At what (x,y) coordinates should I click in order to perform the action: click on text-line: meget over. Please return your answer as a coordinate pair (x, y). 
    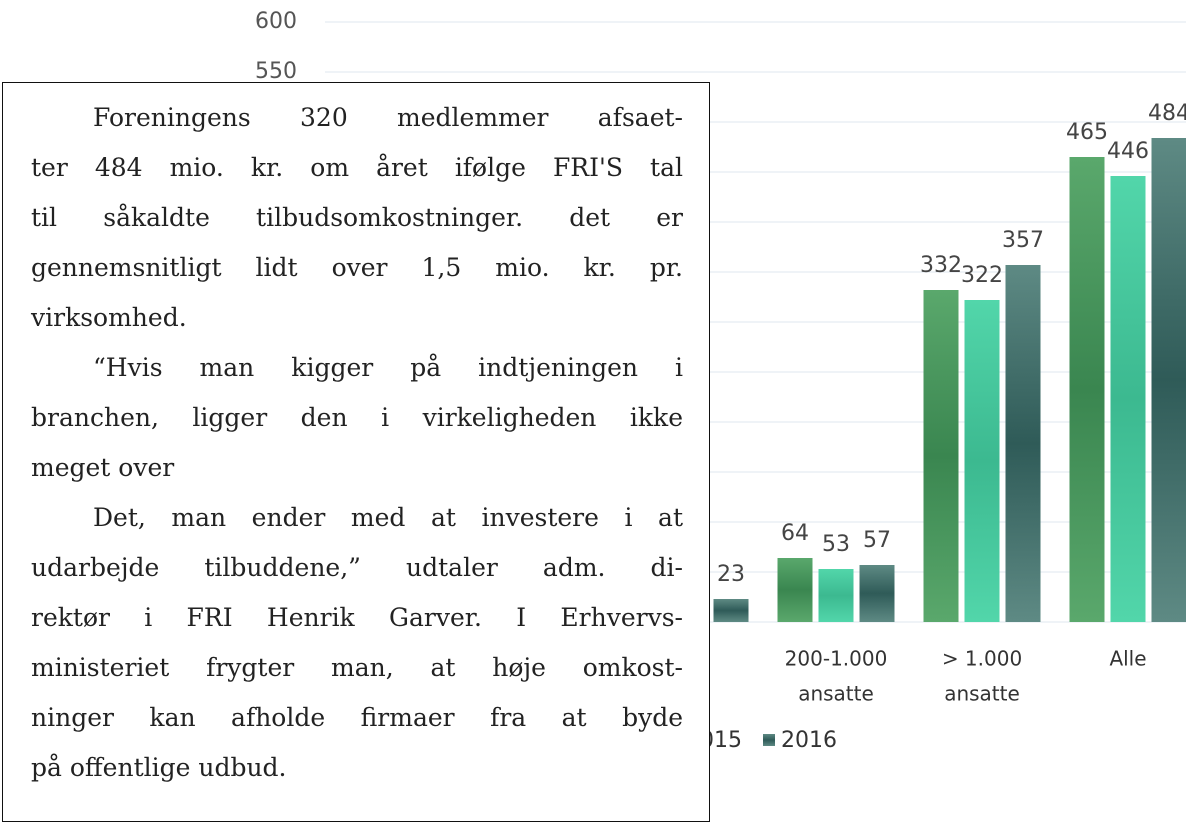
    Looking at the image, I should click on (357, 468).